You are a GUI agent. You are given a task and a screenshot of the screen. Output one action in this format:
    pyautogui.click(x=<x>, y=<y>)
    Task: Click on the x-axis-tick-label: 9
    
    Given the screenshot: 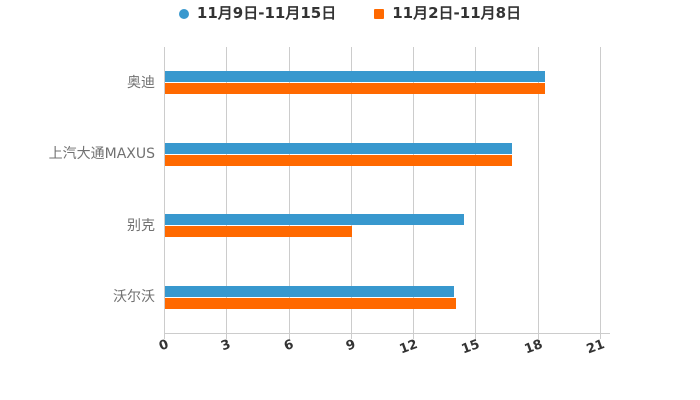 What is the action you would take?
    pyautogui.click(x=351, y=346)
    